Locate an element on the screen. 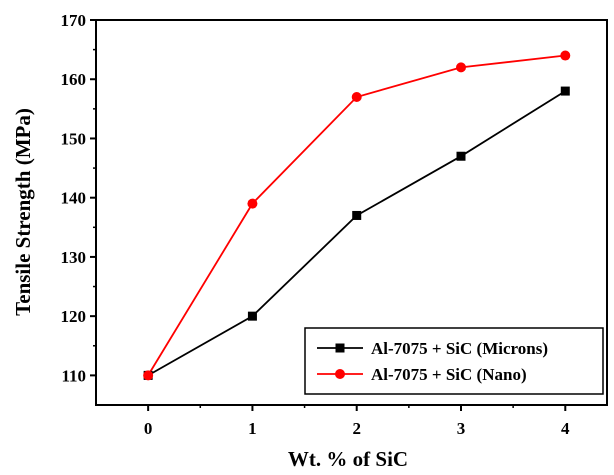 The height and width of the screenshot is (475, 614). legend-label: Al-7075 + SiC (Microns) is located at coordinates (459, 348).